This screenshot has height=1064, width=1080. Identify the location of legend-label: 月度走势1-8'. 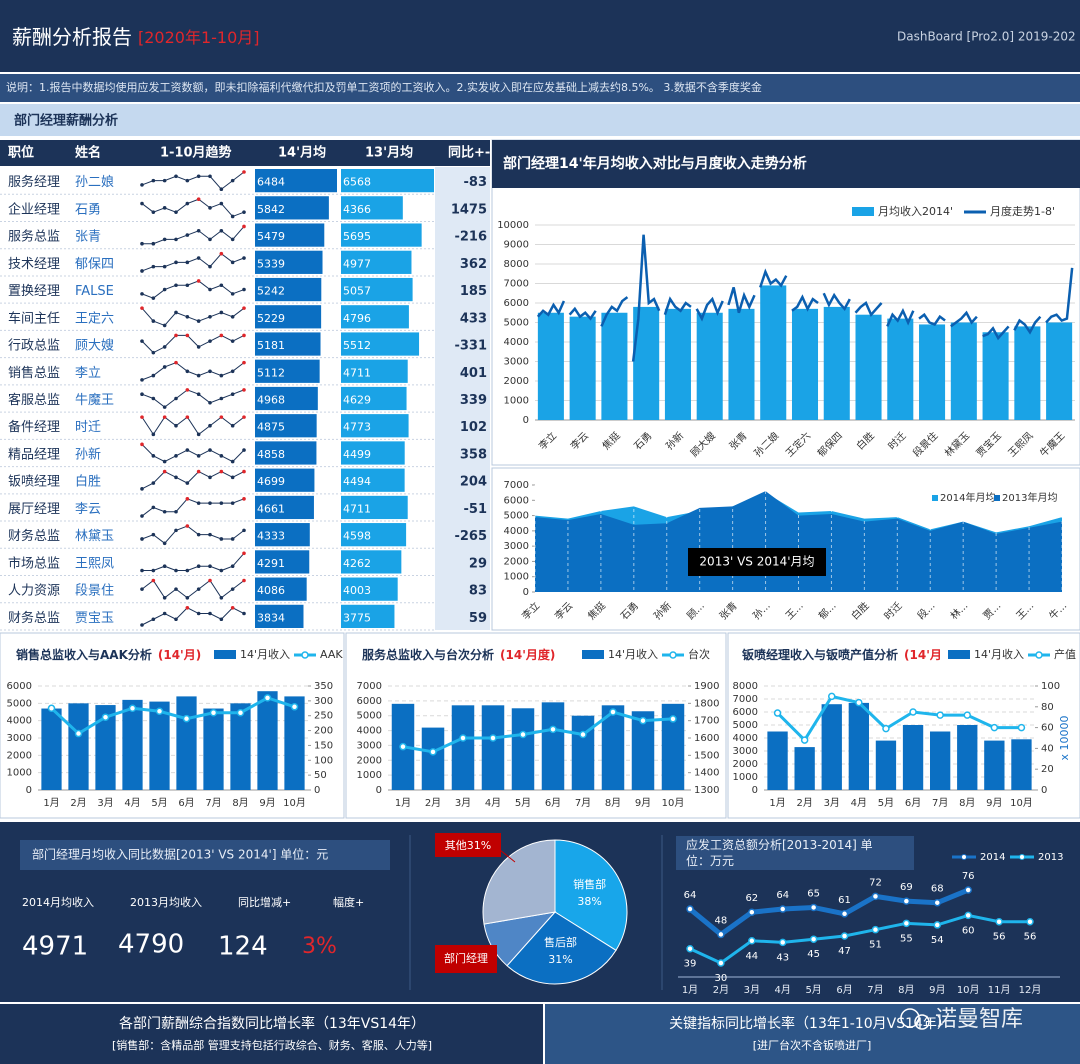
(1022, 211).